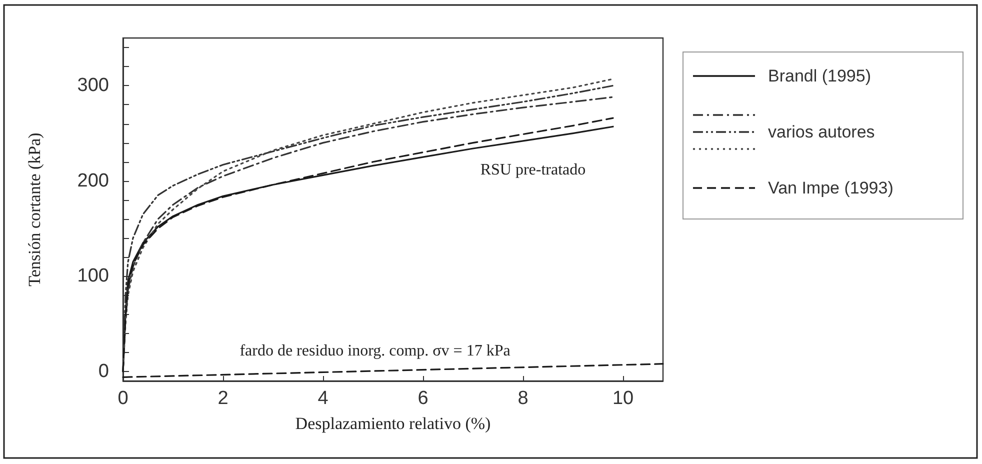 Image resolution: width=982 pixels, height=464 pixels. Describe the element at coordinates (821, 132) in the screenshot. I see `legend-label: varios autores` at that location.